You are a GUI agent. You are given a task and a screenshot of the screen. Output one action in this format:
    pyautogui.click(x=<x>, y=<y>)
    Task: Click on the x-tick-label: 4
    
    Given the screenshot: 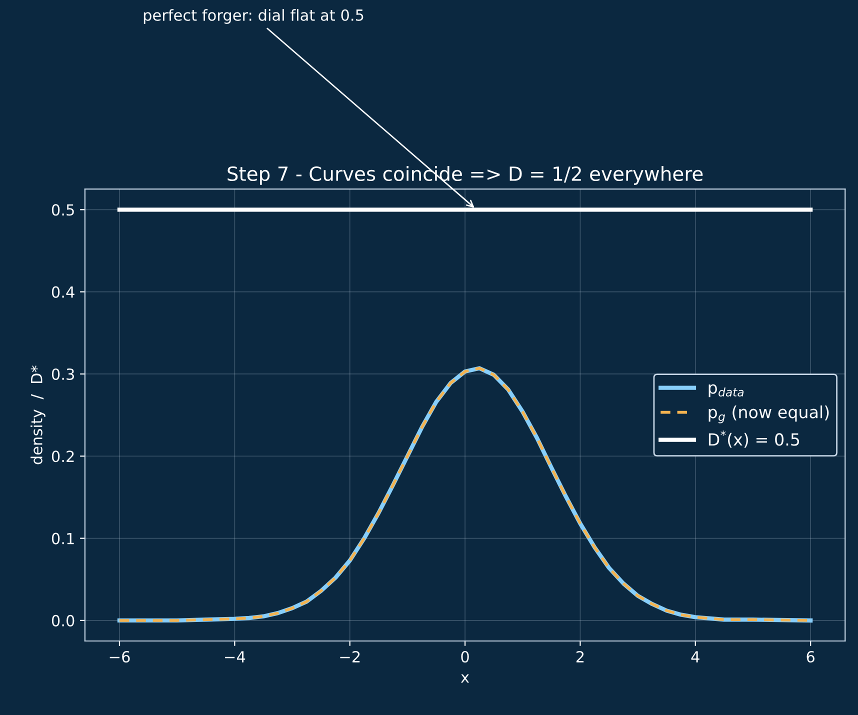 What is the action you would take?
    pyautogui.click(x=695, y=656)
    